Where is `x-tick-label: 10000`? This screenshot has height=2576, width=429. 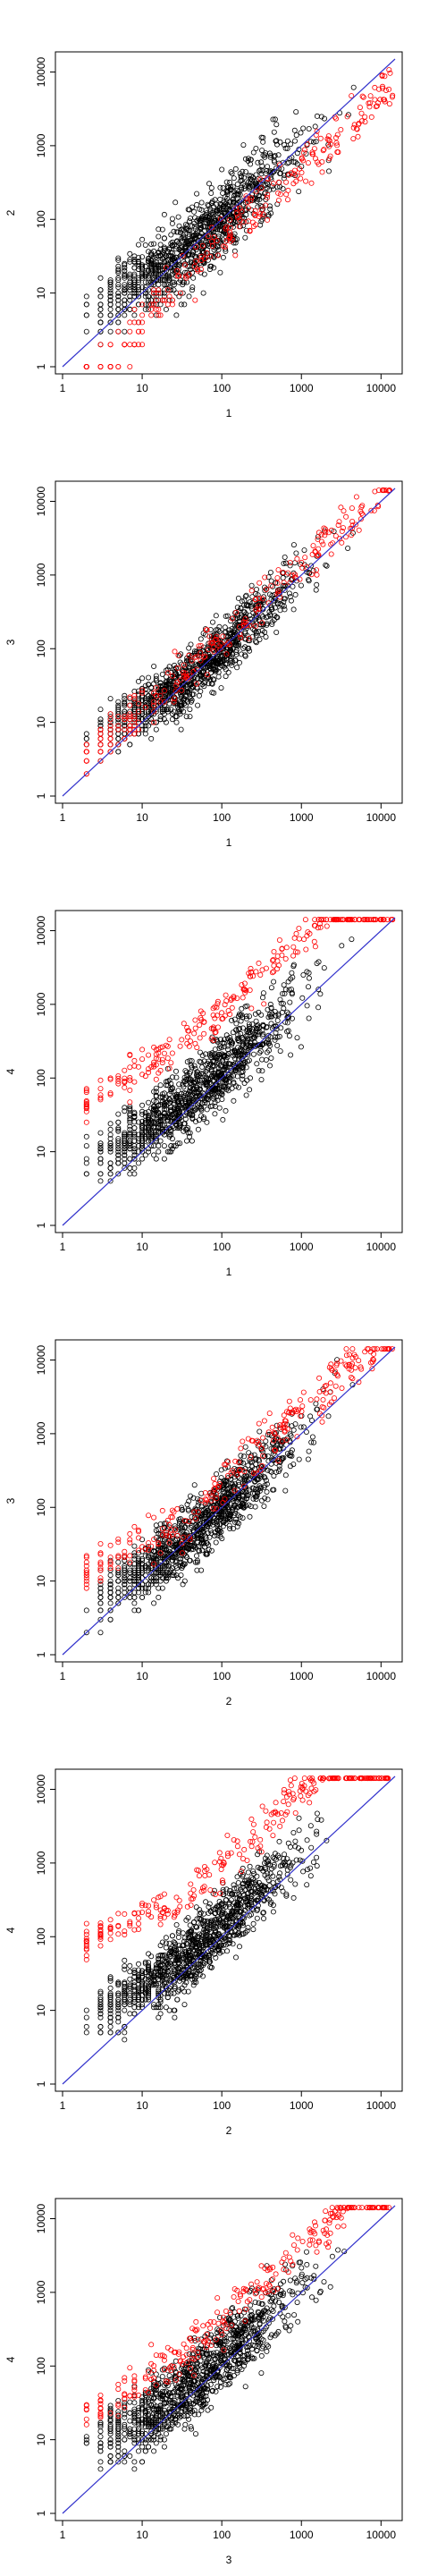
x-tick-label: 10000 is located at coordinates (382, 1247).